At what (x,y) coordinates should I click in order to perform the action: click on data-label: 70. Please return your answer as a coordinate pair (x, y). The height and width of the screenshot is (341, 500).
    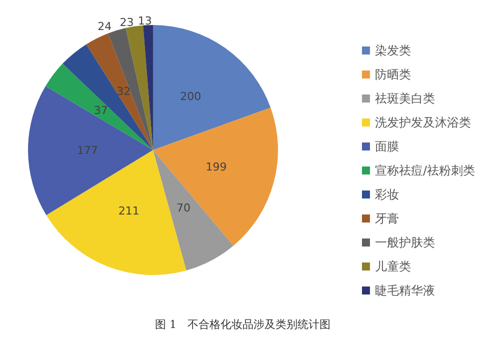
    Looking at the image, I should click on (183, 207).